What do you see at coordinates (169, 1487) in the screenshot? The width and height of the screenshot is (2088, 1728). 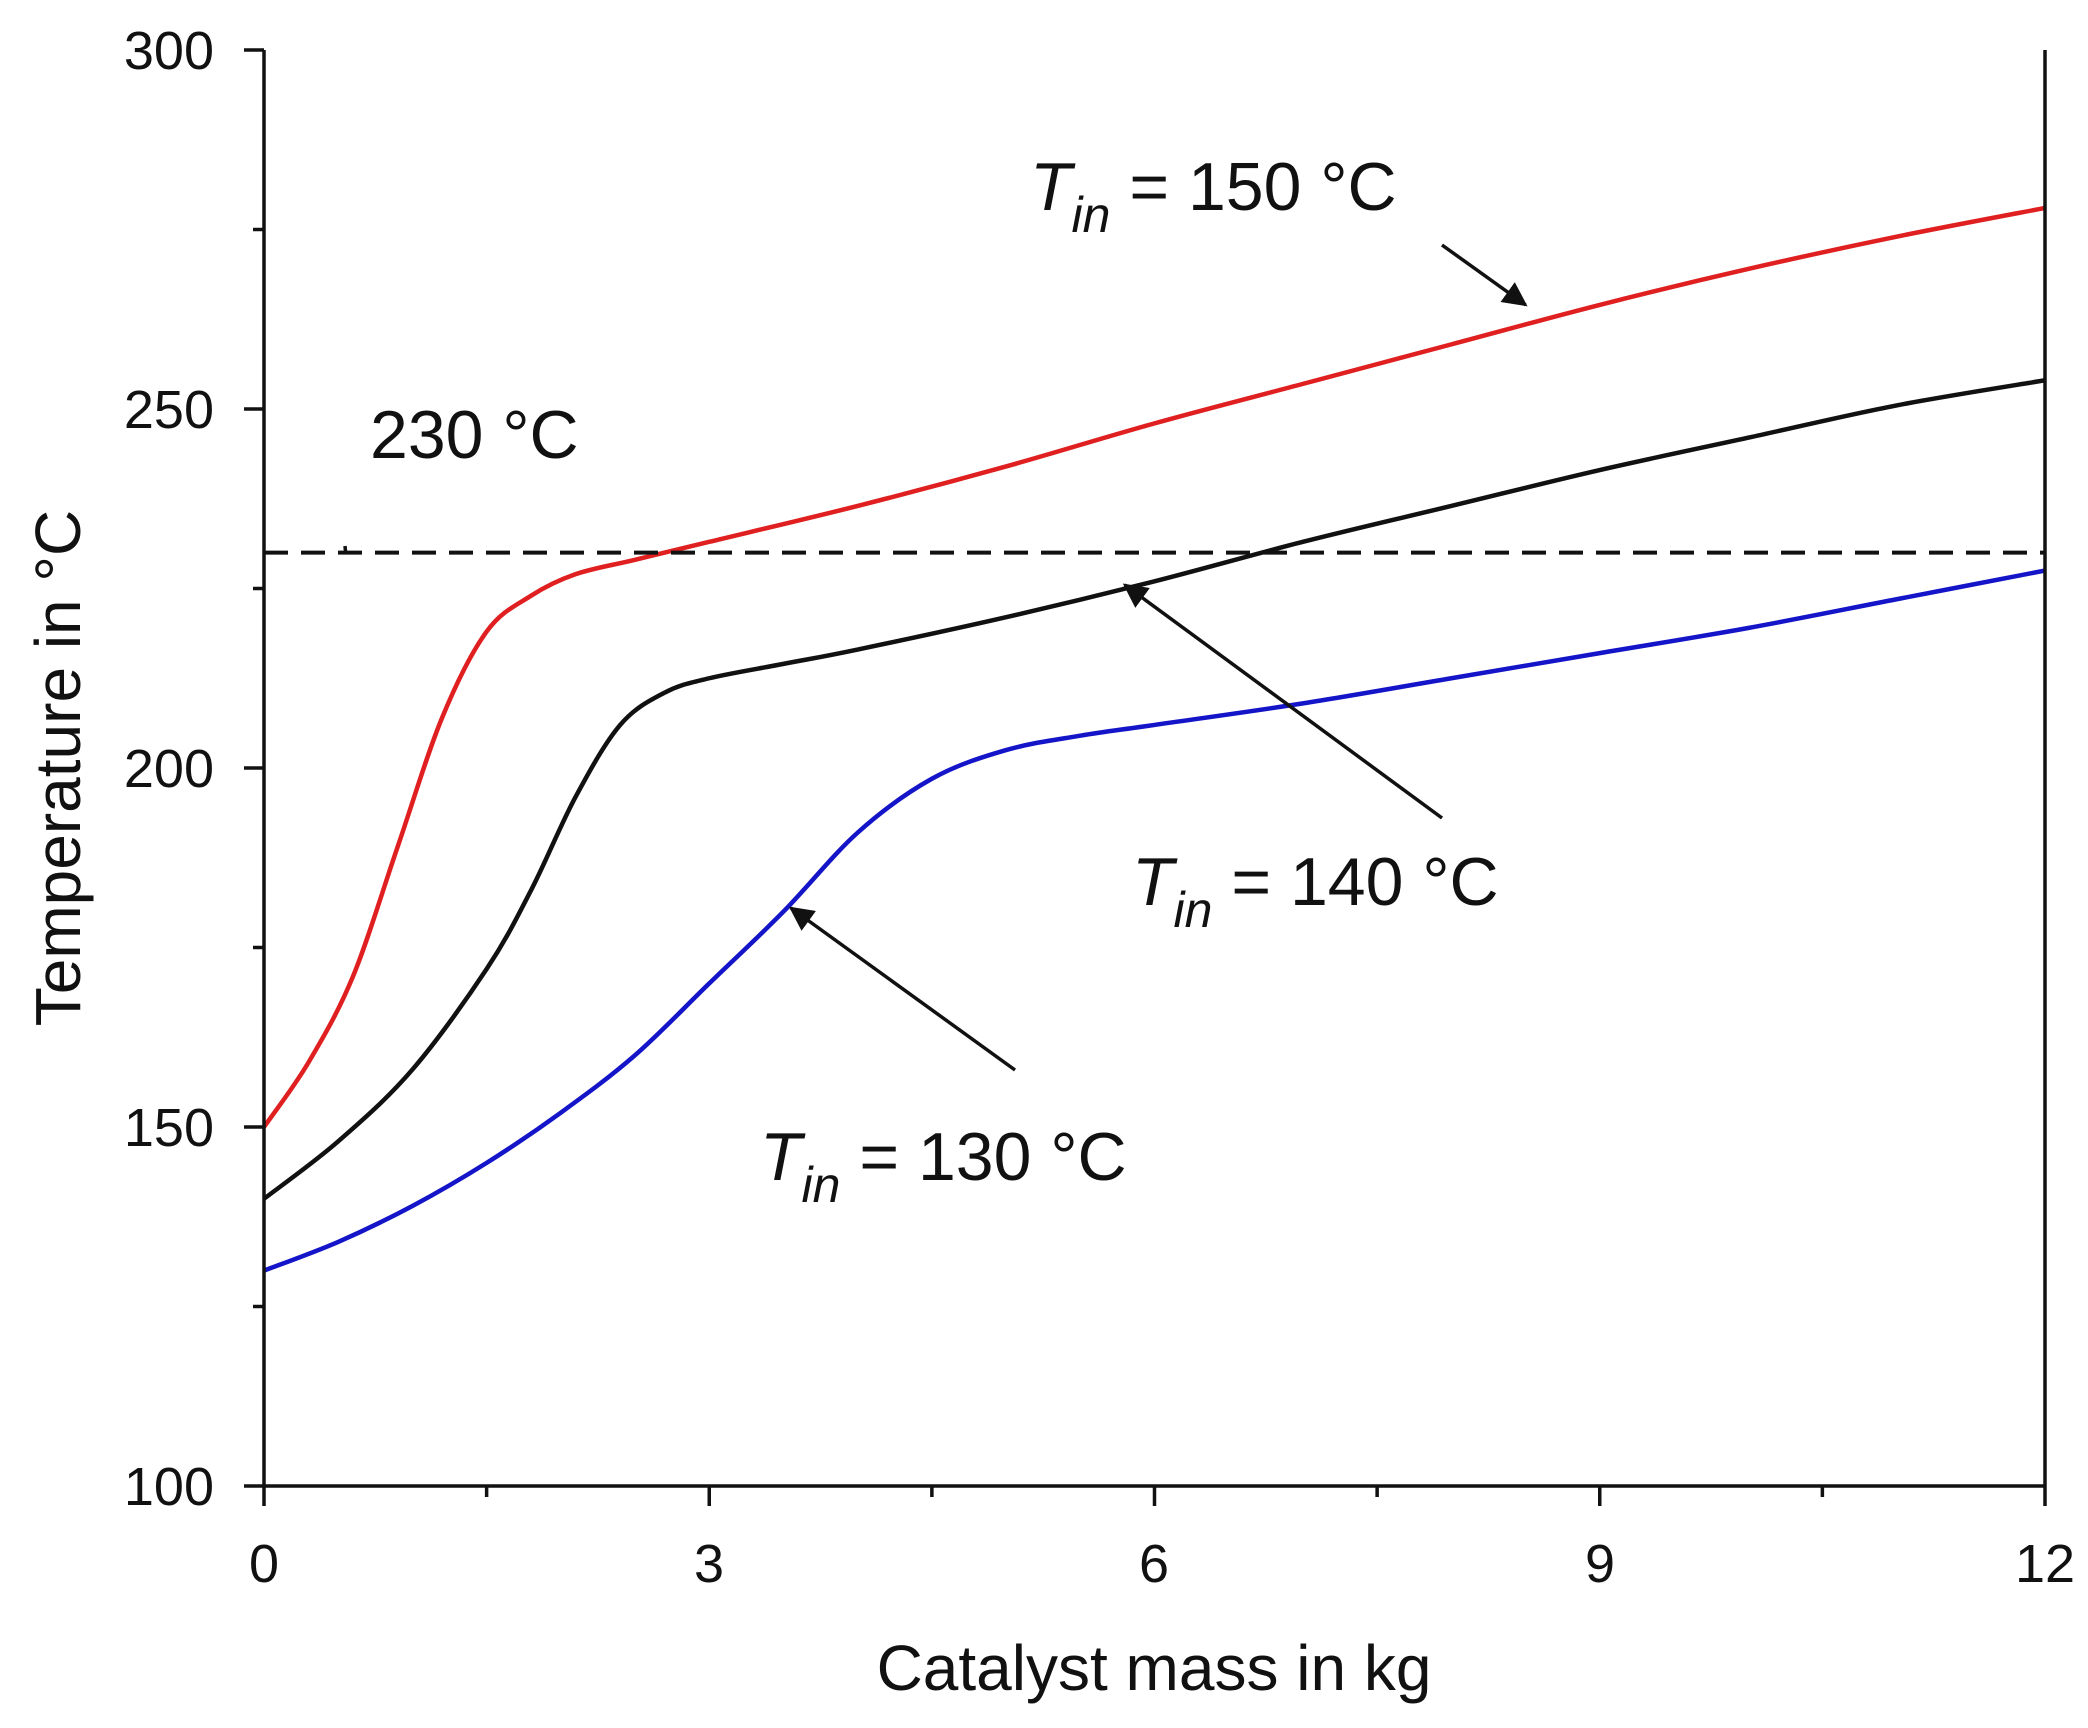 I see `y-tick-label: 100` at bounding box center [169, 1487].